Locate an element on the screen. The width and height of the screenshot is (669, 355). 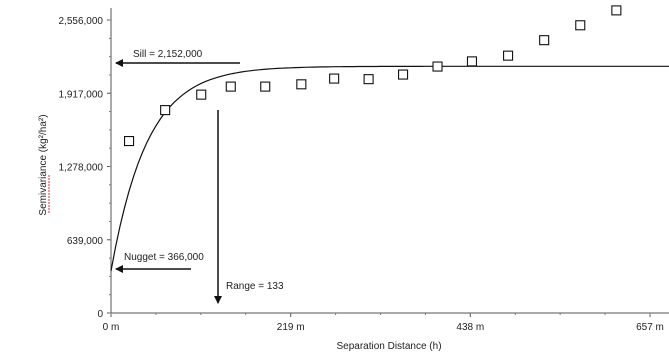
y-tick-label: 1,278,000 is located at coordinates (81, 168).